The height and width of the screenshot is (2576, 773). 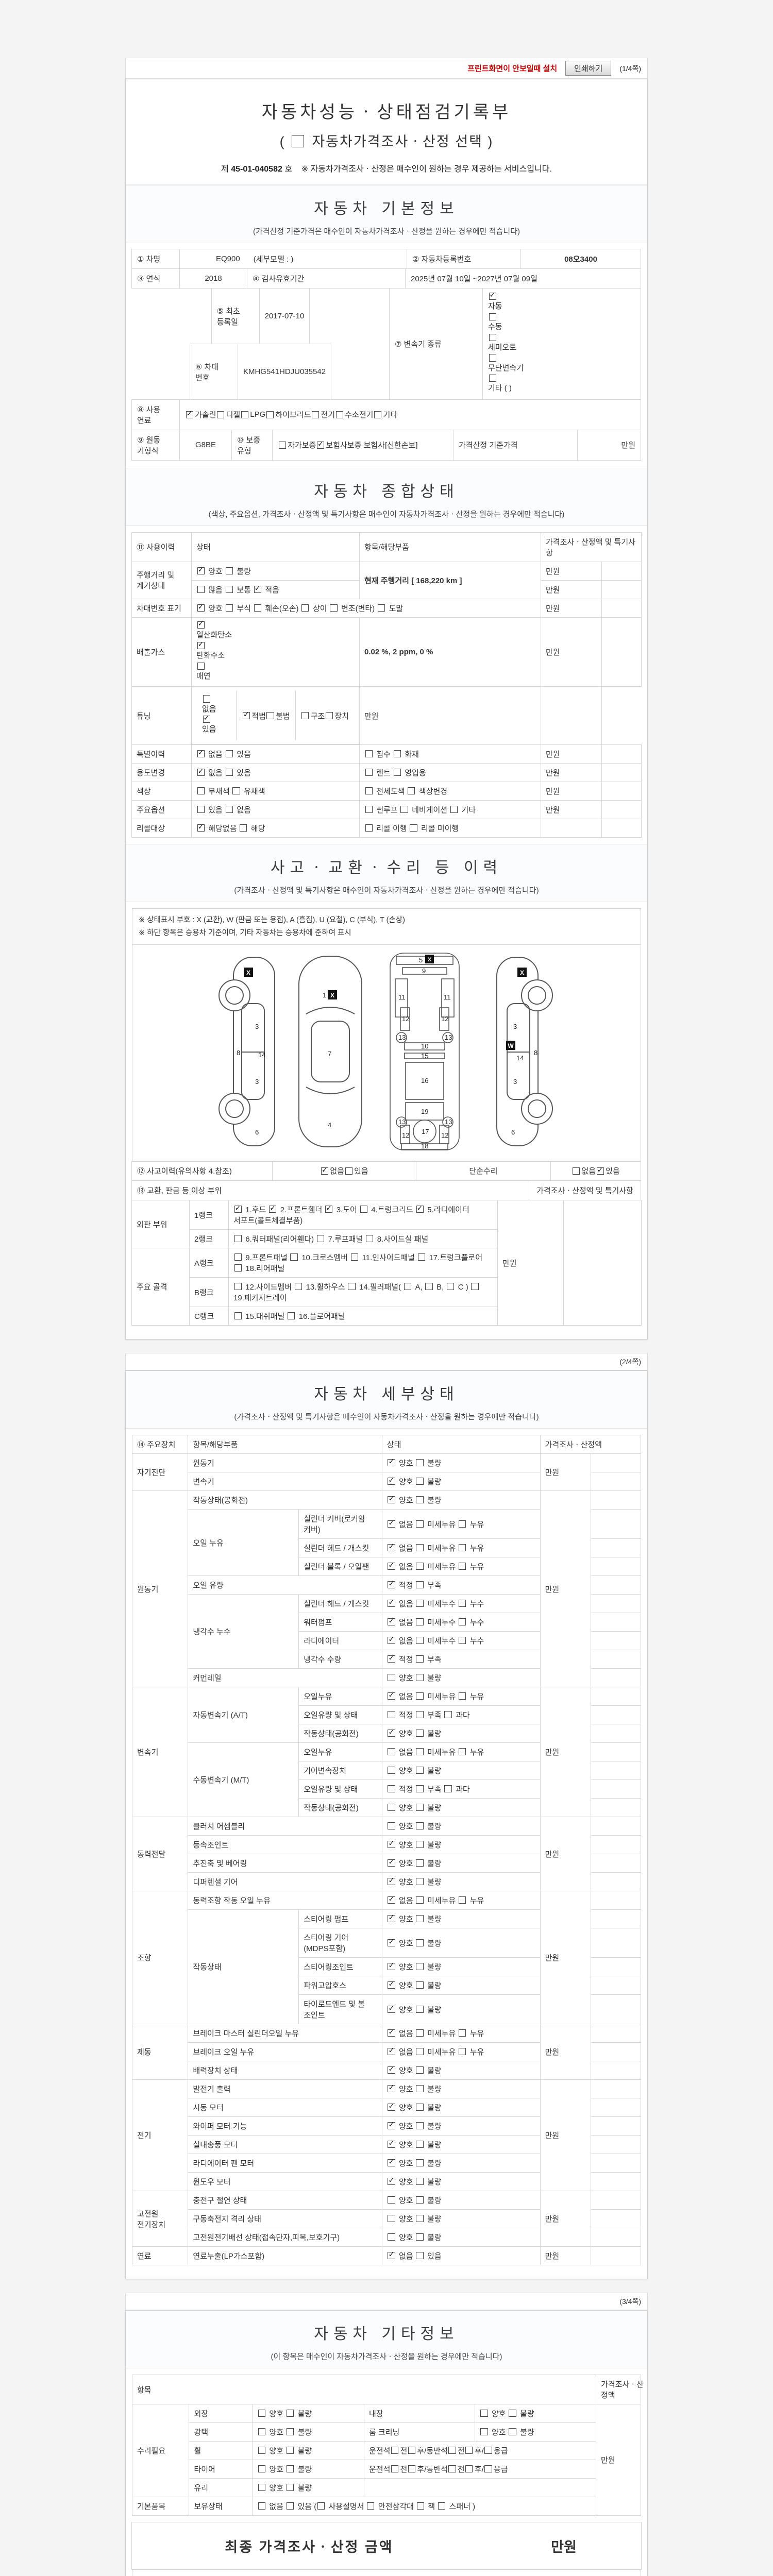 What do you see at coordinates (221, 2451) in the screenshot?
I see `repair-wheel: 휠` at bounding box center [221, 2451].